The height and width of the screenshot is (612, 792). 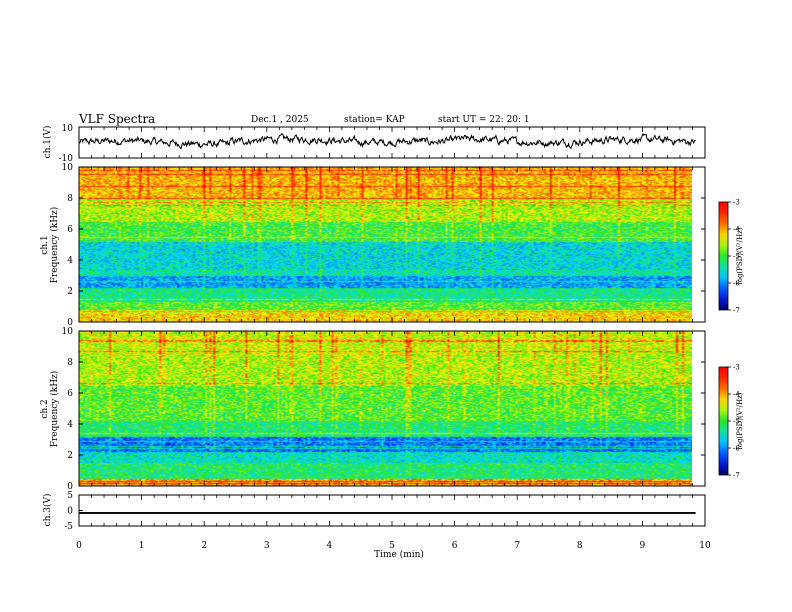 What do you see at coordinates (387, 141) in the screenshot?
I see `ch1-voltage-trace` at bounding box center [387, 141].